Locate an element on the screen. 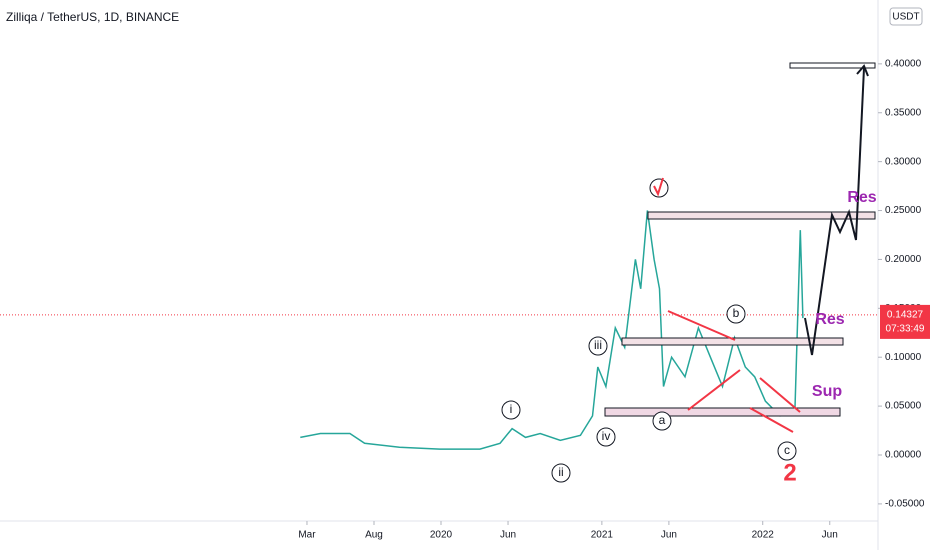  y-tick-label: 0.30000 is located at coordinates (903, 161).